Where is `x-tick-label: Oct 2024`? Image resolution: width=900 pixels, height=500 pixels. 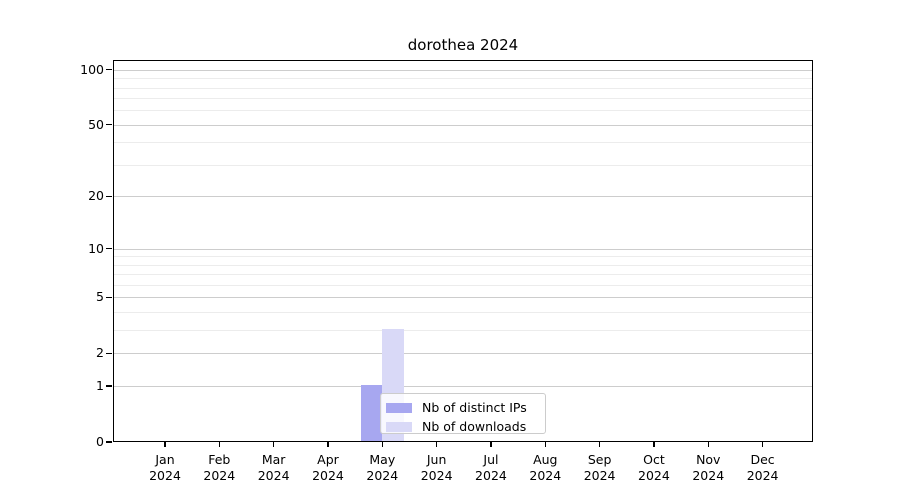
x-tick-label: Oct 2024 is located at coordinates (654, 467).